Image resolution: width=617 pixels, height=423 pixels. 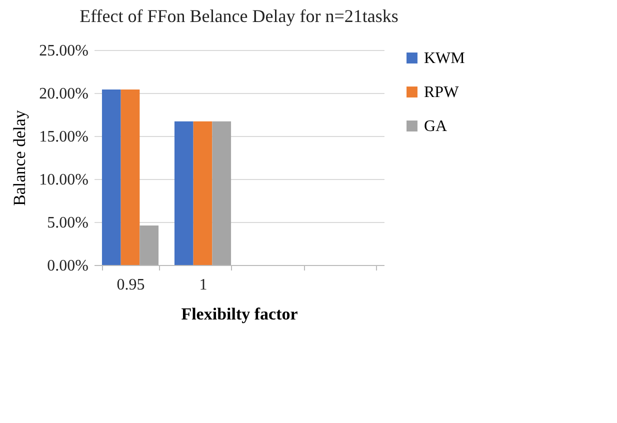 I want to click on legend-label: RPW, so click(x=442, y=92).